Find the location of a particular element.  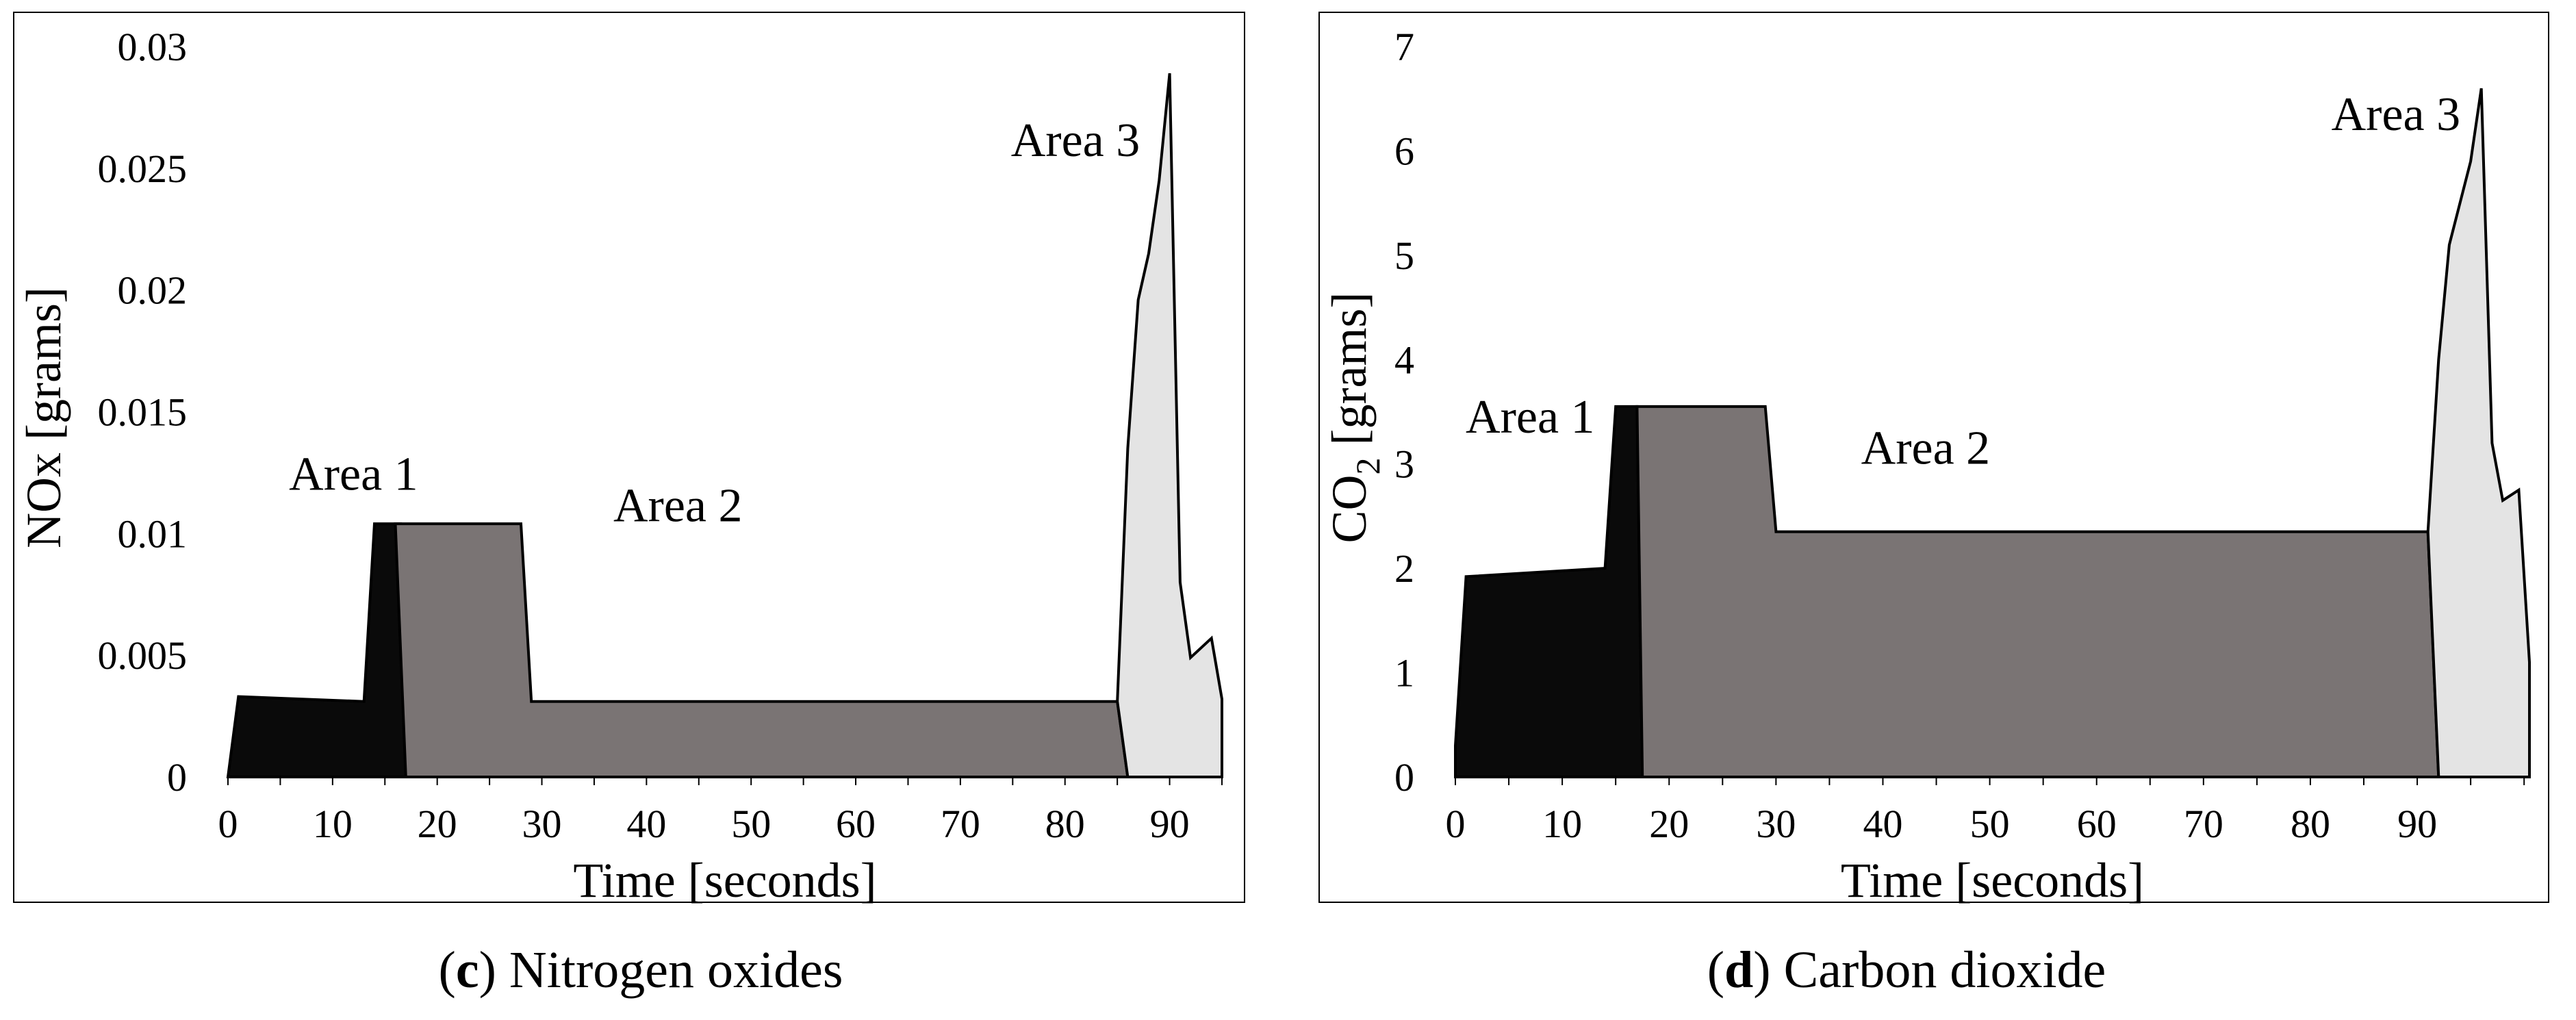

y-tick-label: 6 is located at coordinates (1404, 151).